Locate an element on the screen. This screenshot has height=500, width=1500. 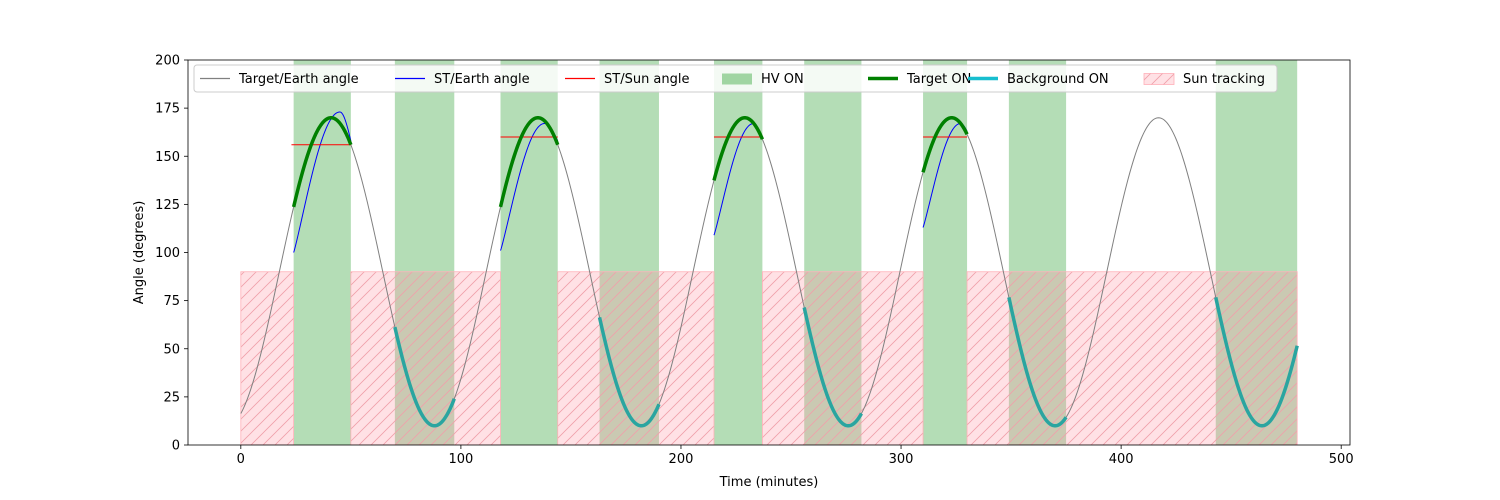
y-tick-label: 200 is located at coordinates (167, 61).